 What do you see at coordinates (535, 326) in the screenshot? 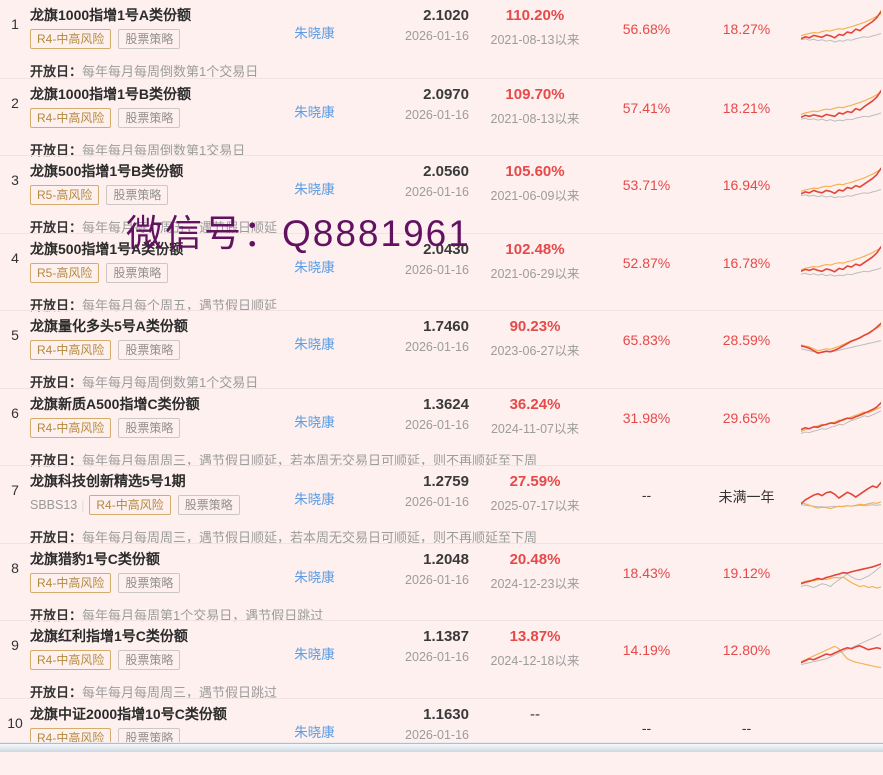
I see `total-return-value: 90.23%` at bounding box center [535, 326].